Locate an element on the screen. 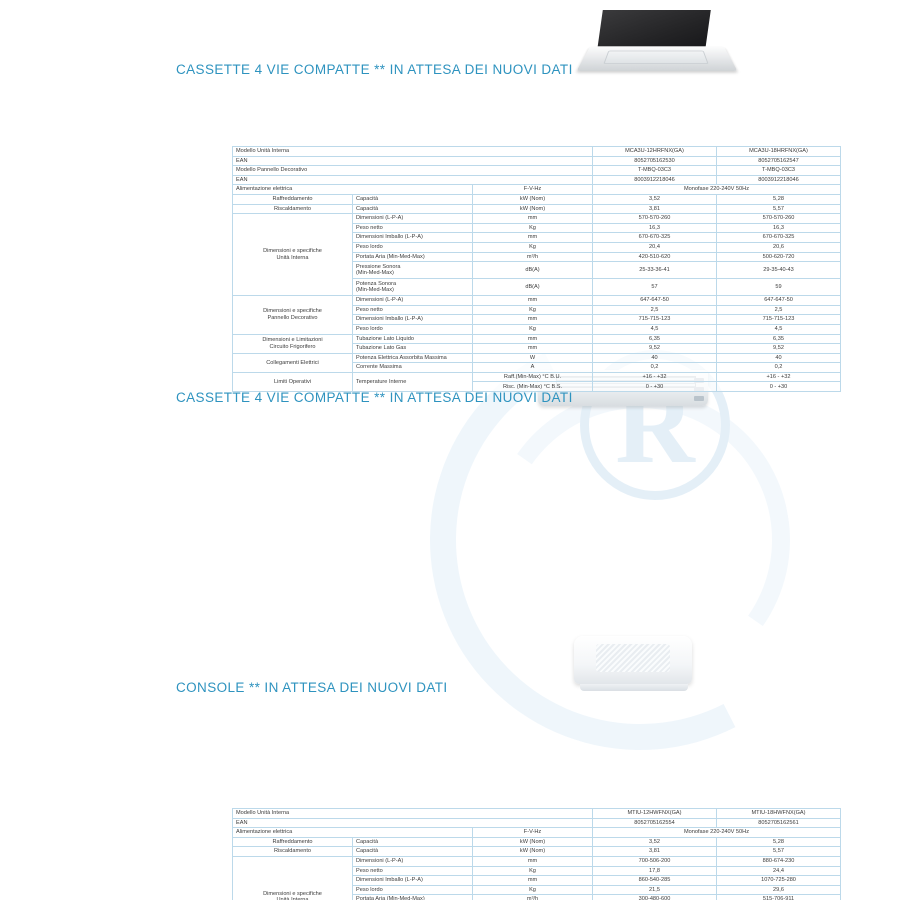 The image size is (900, 900). dimensioni-value-0: 700-506-200 is located at coordinates (654, 861).